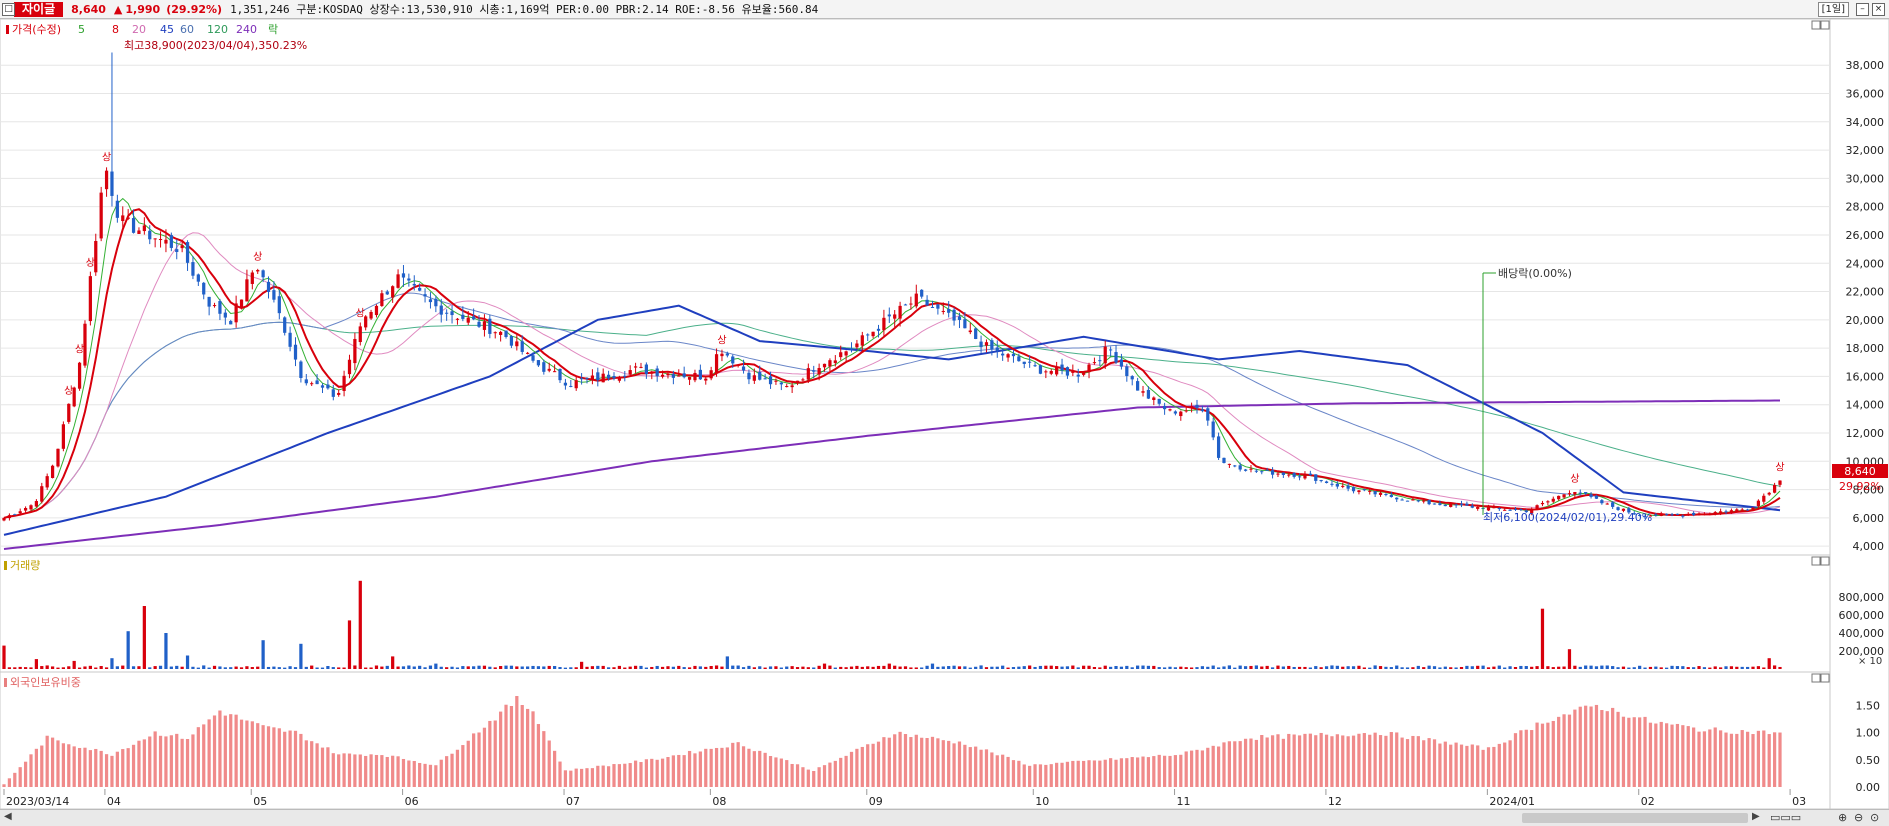 This screenshot has width=1889, height=826. What do you see at coordinates (1859, 817) in the screenshot?
I see `zoom-out-icon: ⊖` at bounding box center [1859, 817].